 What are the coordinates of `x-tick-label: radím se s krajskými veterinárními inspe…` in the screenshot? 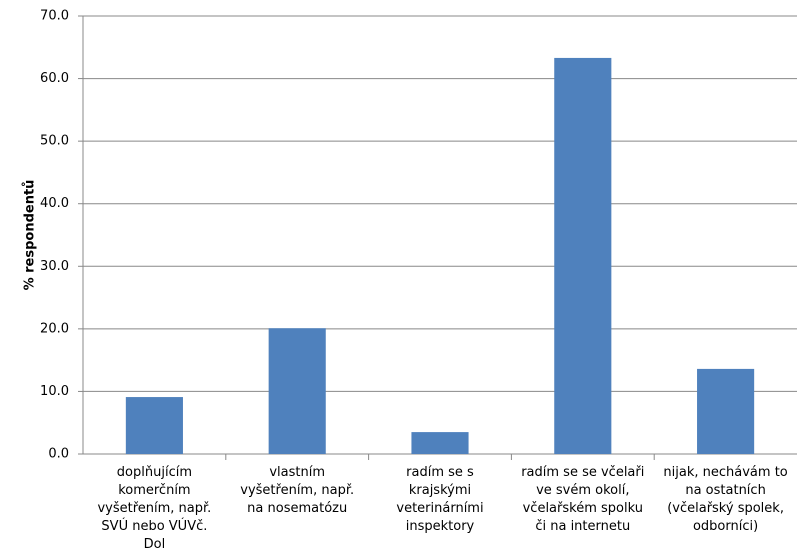 It's located at (440, 499).